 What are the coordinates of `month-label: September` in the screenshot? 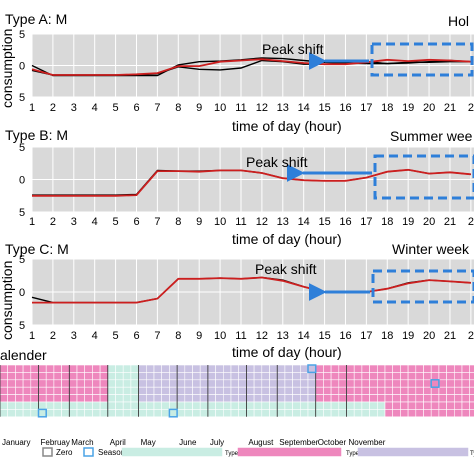 It's located at (298, 442).